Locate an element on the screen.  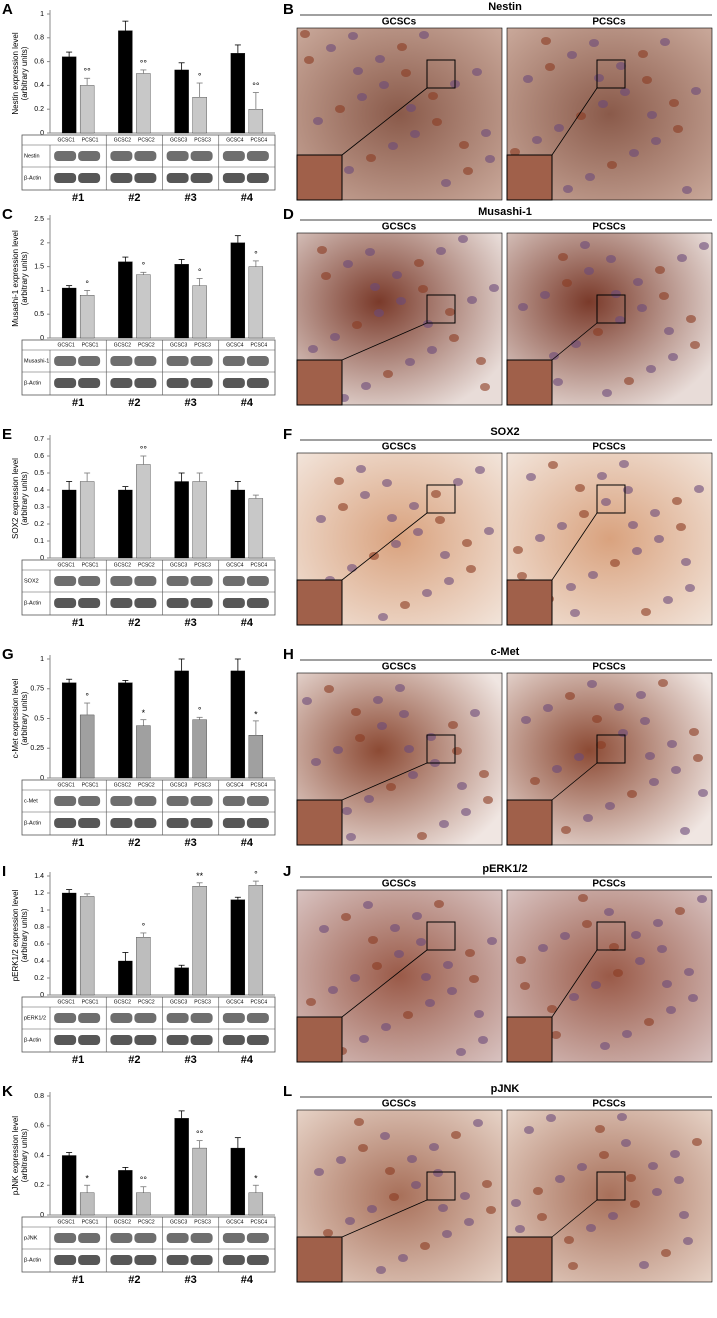
image-label: PCSCs is located at coordinates (609, 667).